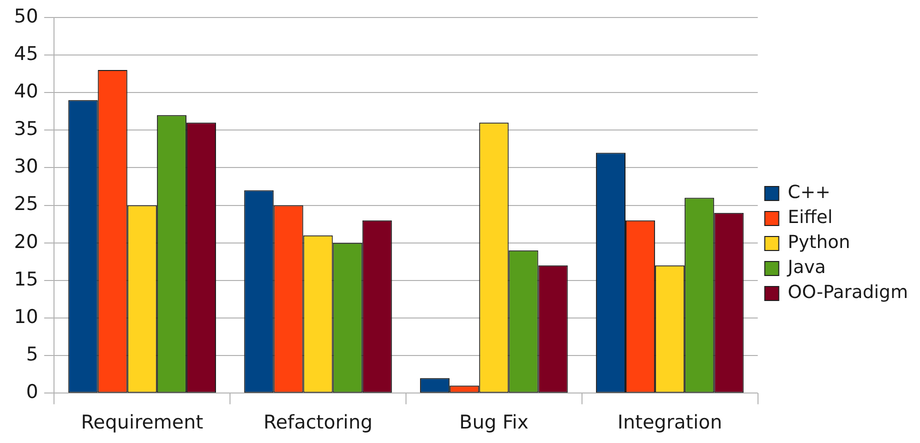 This screenshot has height=443, width=920. I want to click on legend-label: C++, so click(809, 193).